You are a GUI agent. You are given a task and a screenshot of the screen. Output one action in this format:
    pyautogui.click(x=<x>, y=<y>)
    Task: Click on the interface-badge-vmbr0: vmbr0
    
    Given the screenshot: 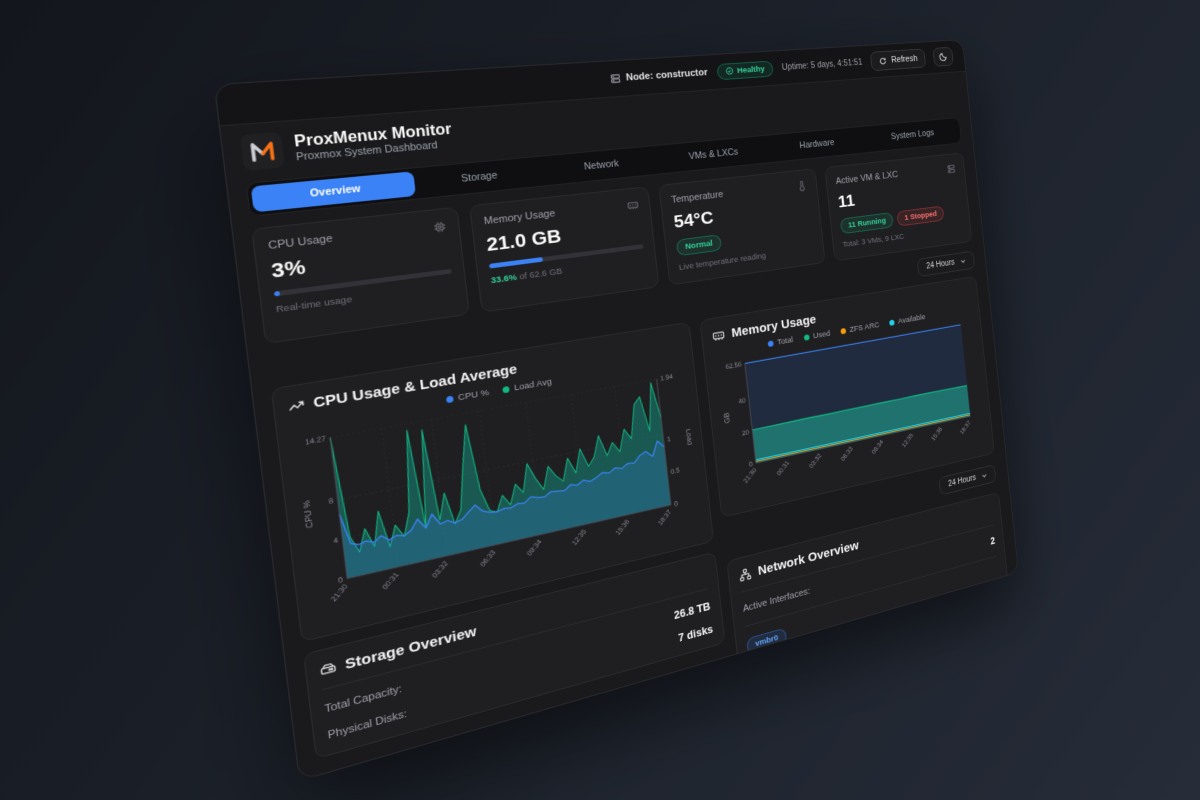 What is the action you would take?
    pyautogui.click(x=766, y=641)
    